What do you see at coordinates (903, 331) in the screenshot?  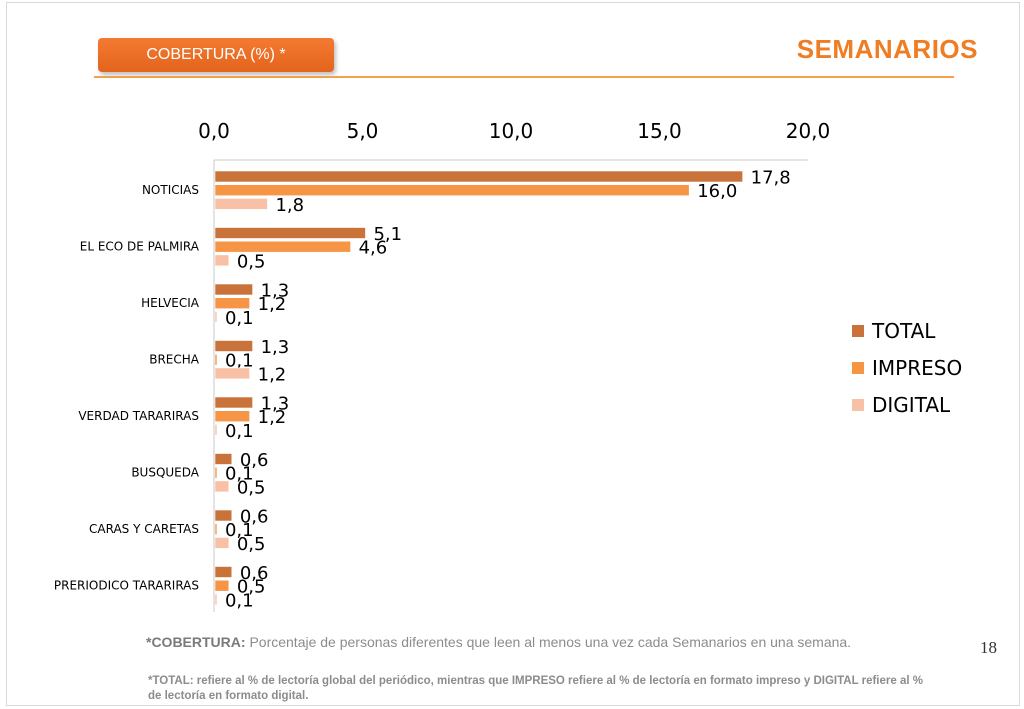 I see `legend-label: TOTAL` at bounding box center [903, 331].